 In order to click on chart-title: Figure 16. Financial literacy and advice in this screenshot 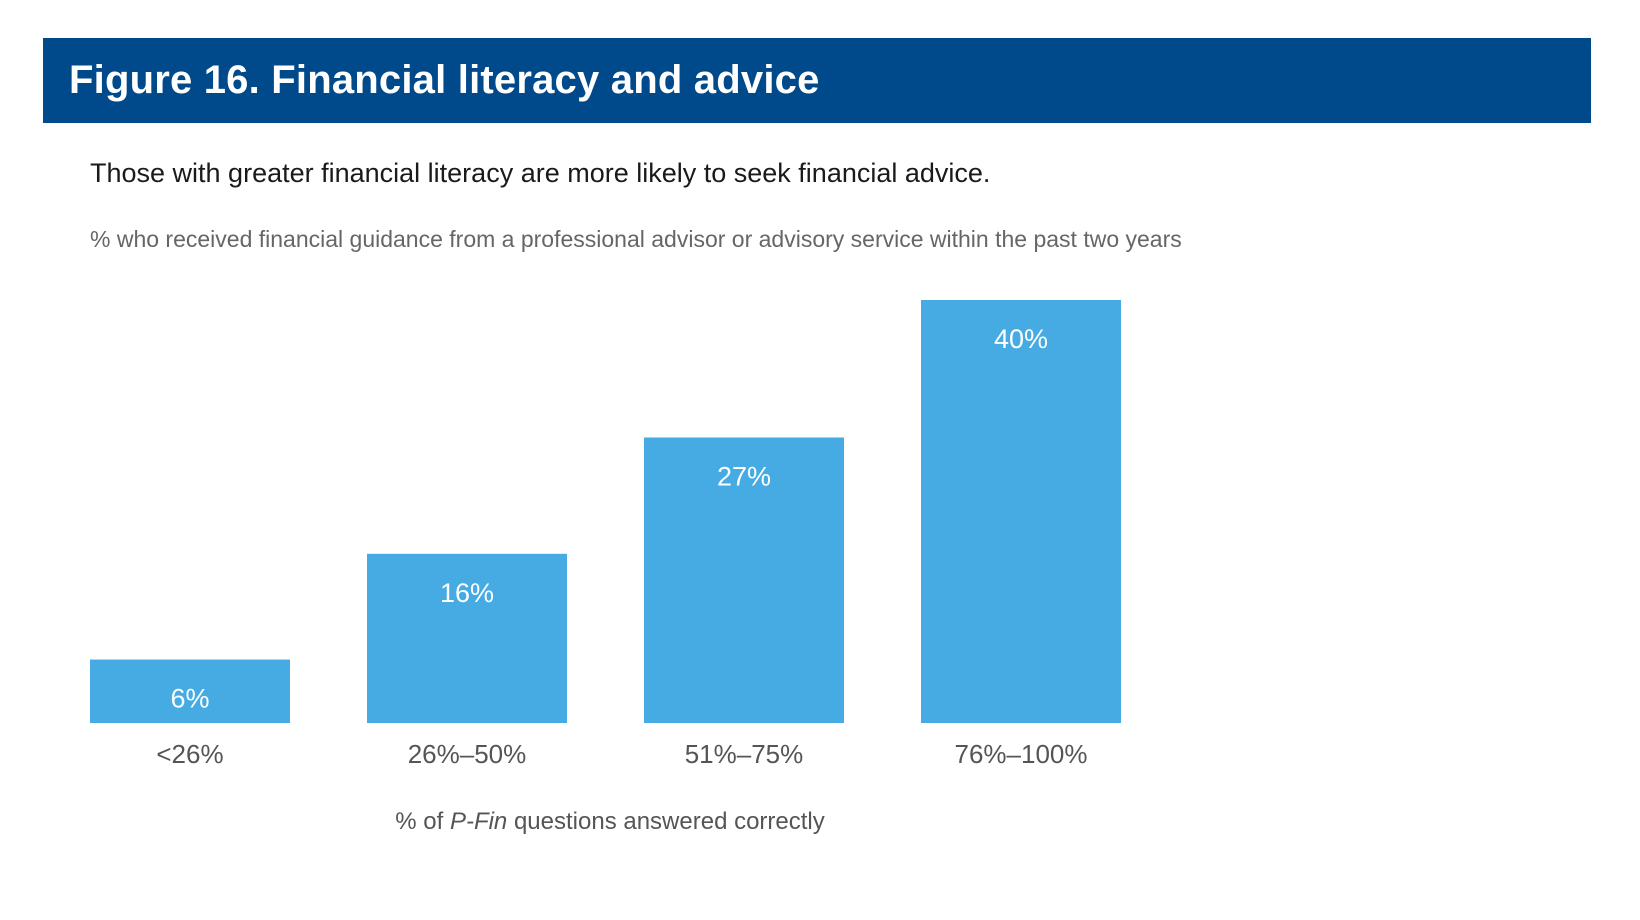, I will do `click(444, 80)`.